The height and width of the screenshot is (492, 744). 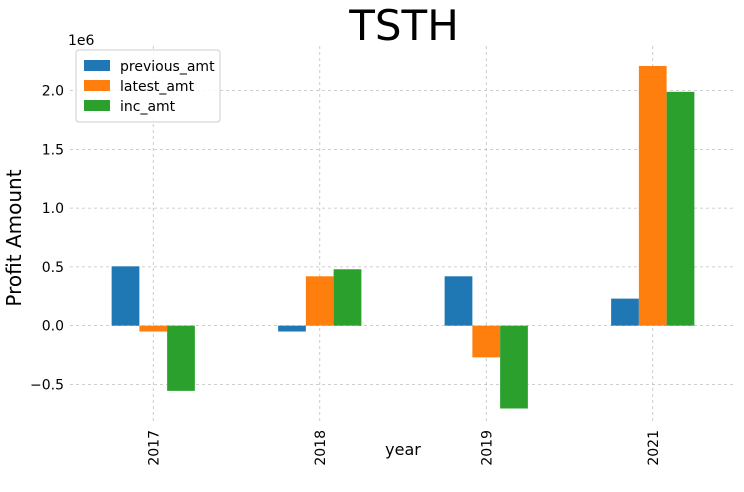 I want to click on y-tick-label: 1.0, so click(x=53, y=209).